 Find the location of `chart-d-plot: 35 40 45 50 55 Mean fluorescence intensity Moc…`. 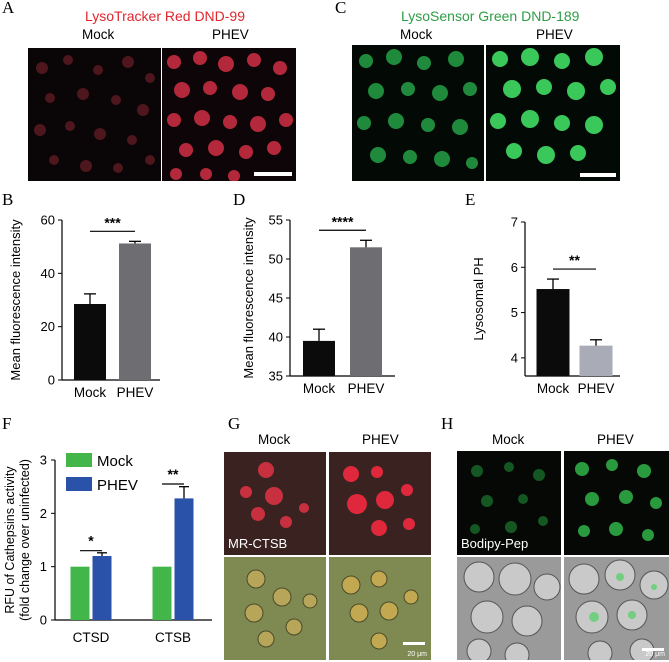

chart-d-plot: 35 40 45 50 55 Mean fluorescence intensity Moc… is located at coordinates (318, 304).